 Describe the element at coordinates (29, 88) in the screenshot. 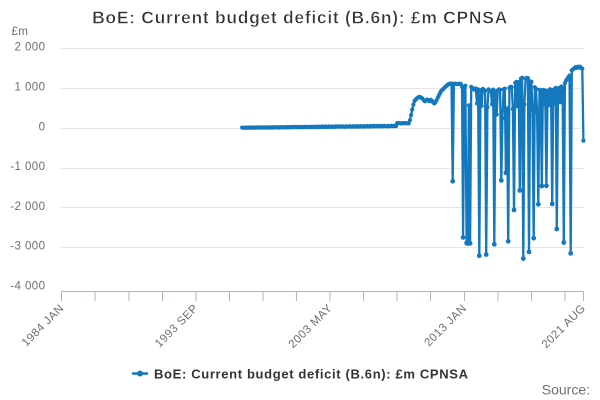

I see `svg-text: 1 000` at that location.